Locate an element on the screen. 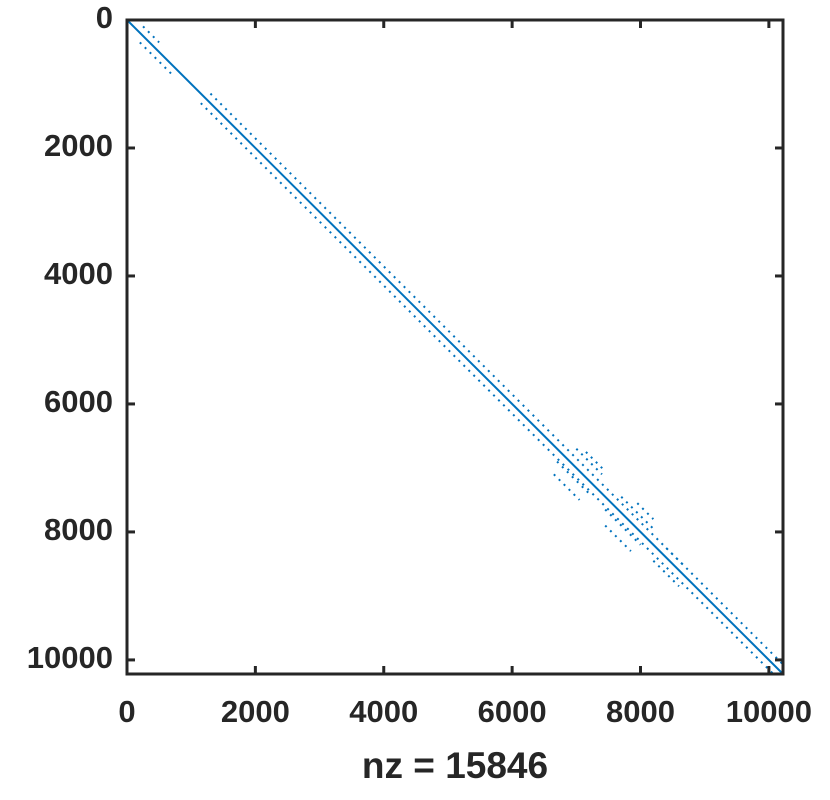 The image size is (830, 800). y-tick-label: 0 is located at coordinates (104, 17).